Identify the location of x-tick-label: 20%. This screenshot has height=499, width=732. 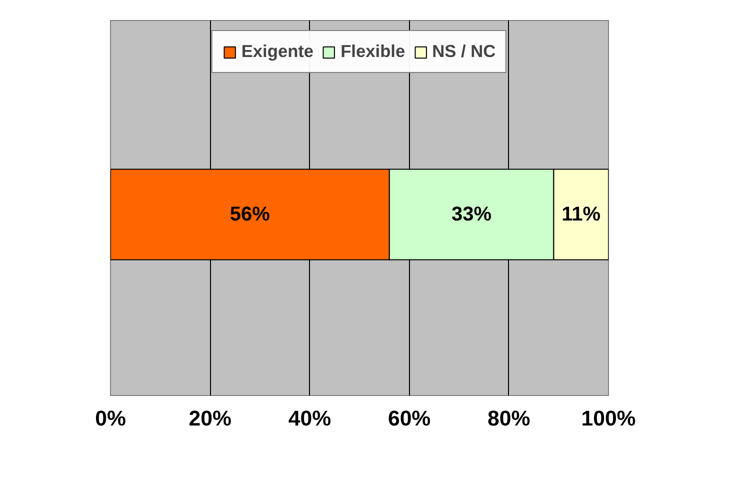
(210, 418).